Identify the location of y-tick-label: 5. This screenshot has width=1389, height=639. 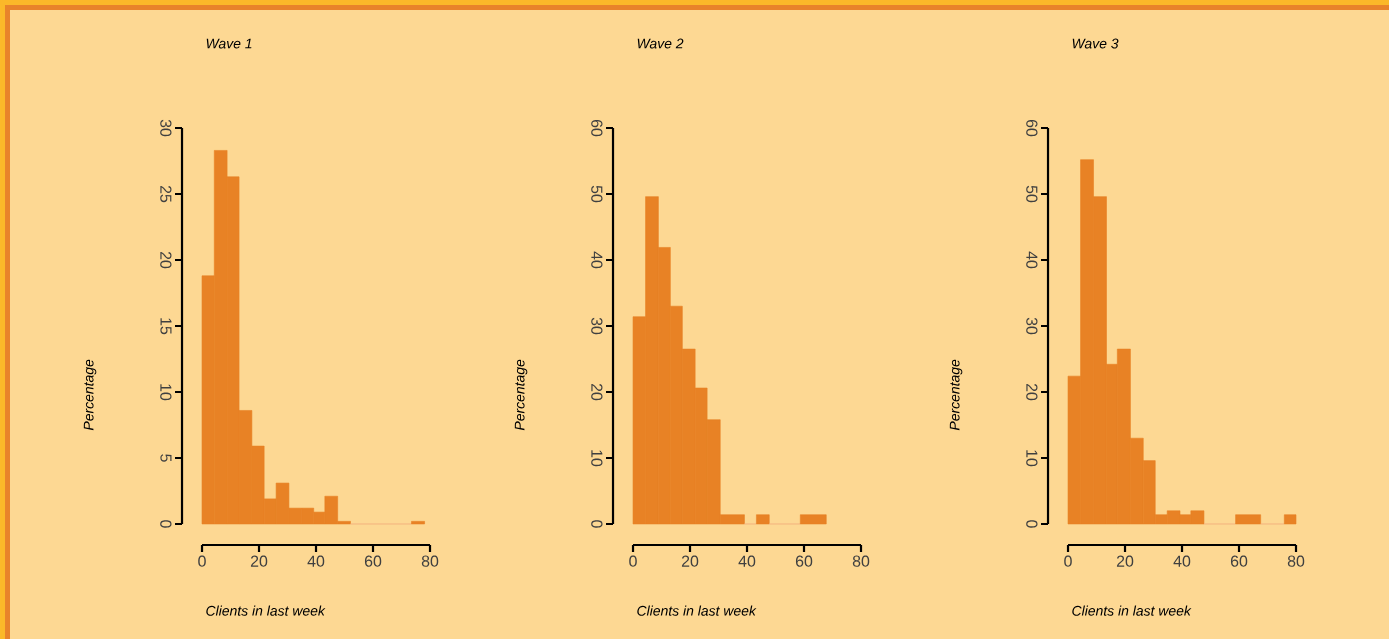
(166, 458).